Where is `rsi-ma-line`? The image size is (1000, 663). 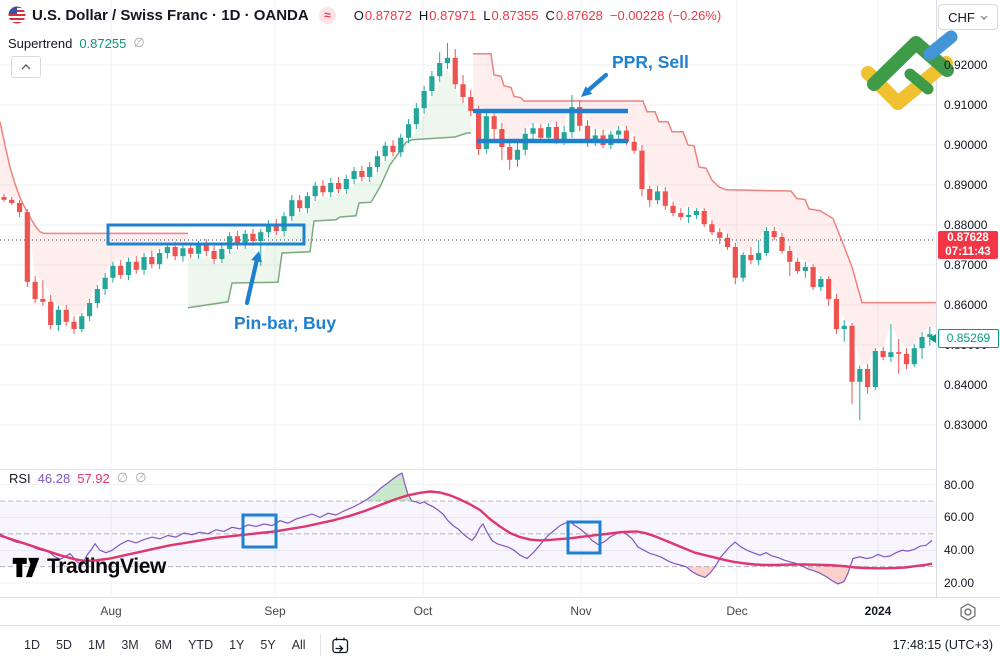 rsi-ma-line is located at coordinates (466, 530).